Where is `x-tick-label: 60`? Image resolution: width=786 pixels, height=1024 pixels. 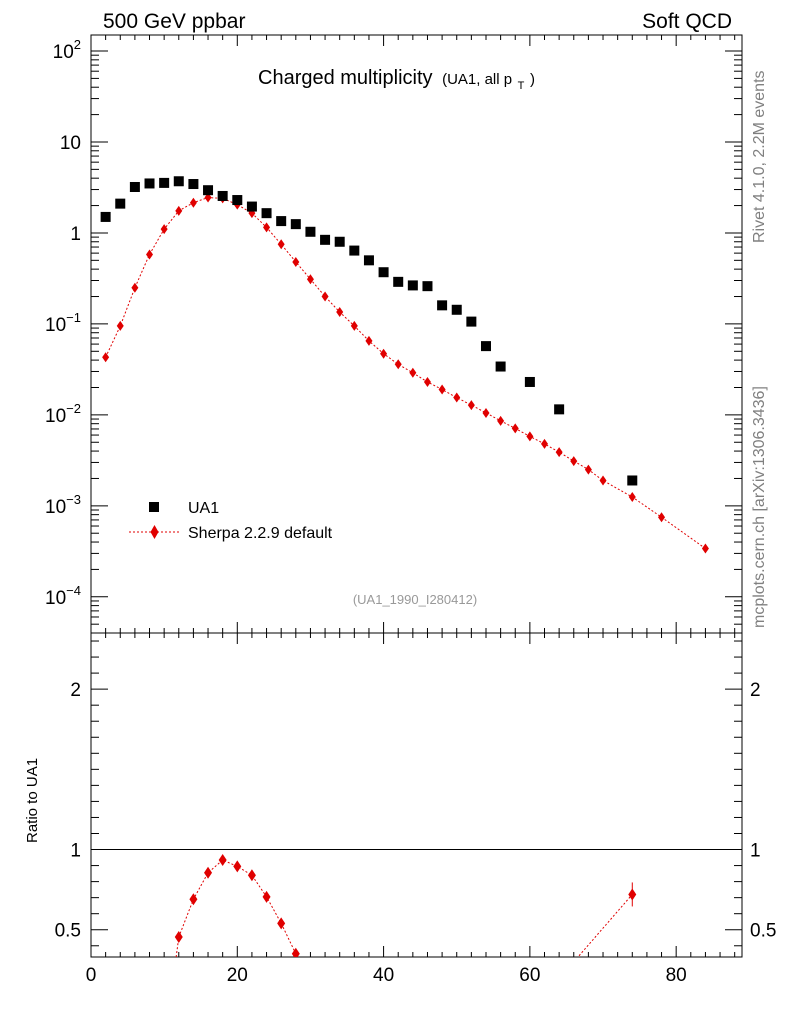 x-tick-label: 60 is located at coordinates (529, 975).